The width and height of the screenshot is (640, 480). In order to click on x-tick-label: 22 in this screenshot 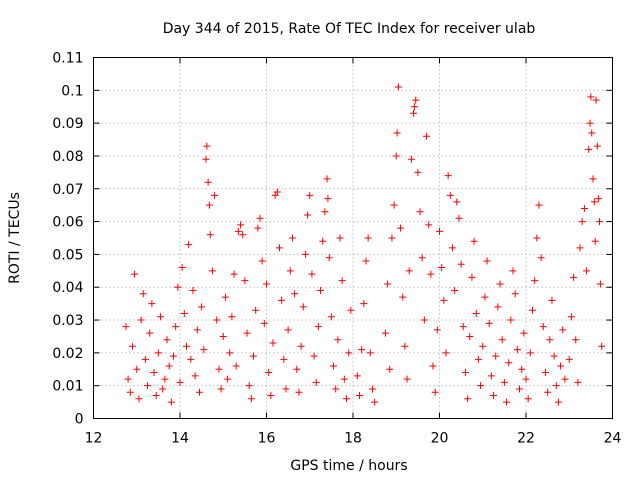, I will do `click(526, 439)`.